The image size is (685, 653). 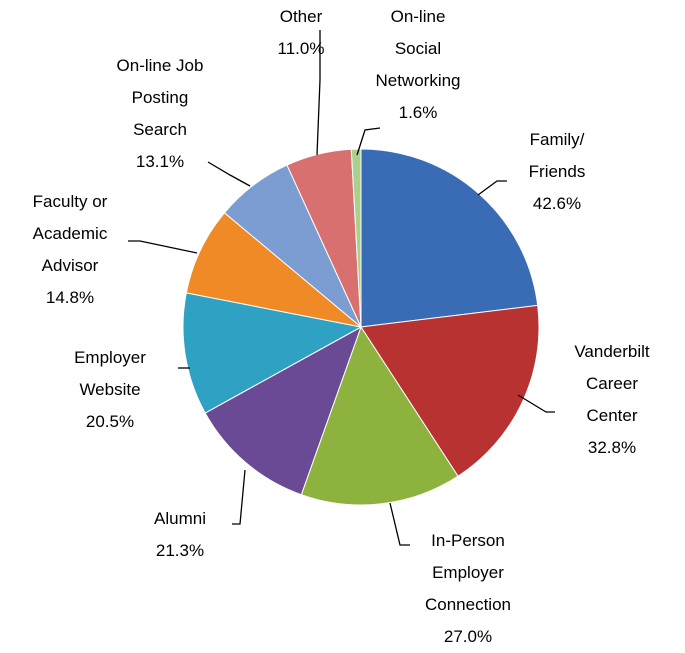 What do you see at coordinates (468, 636) in the screenshot?
I see `value-label: 27.0%` at bounding box center [468, 636].